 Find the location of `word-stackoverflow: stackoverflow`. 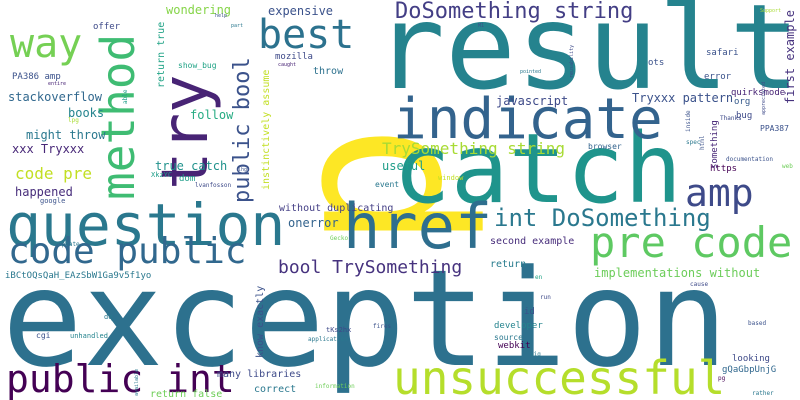

word-stackoverflow: stackoverflow is located at coordinates (55, 97).